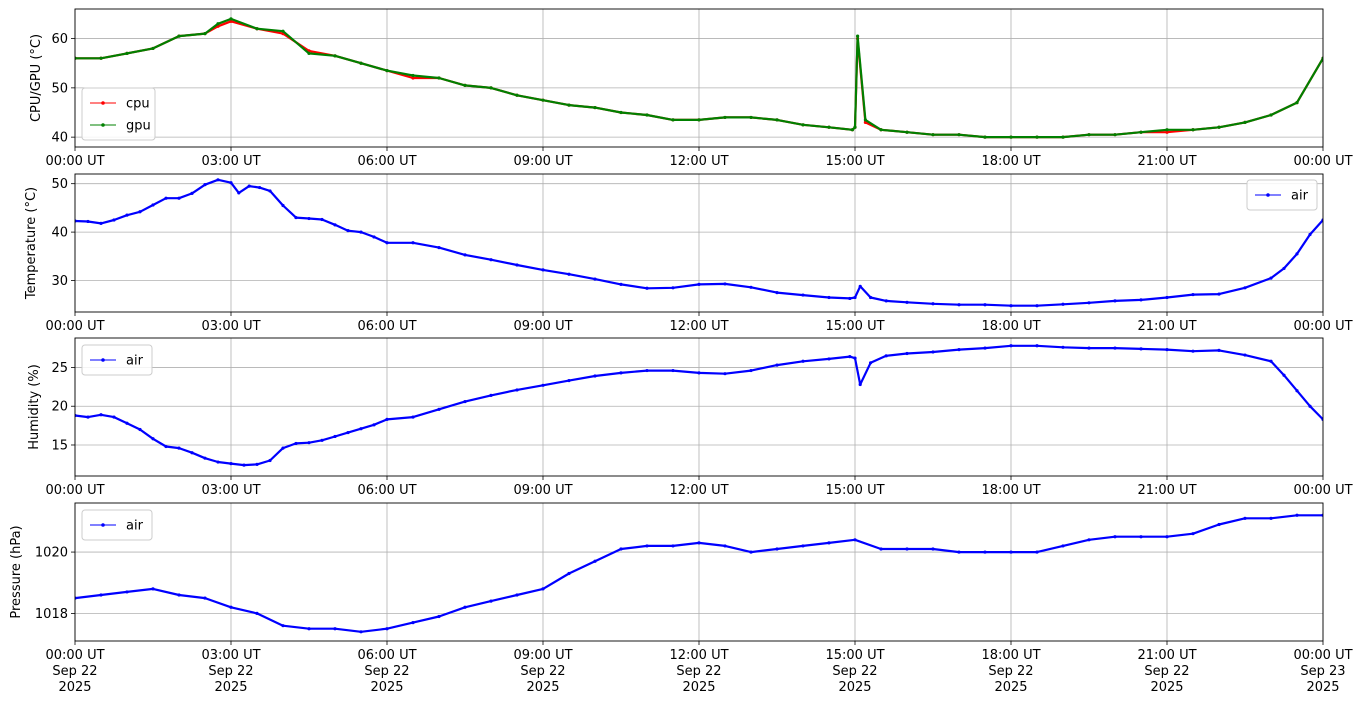 The height and width of the screenshot is (707, 1364). Describe the element at coordinates (135, 526) in the screenshot. I see `legend-label-air: air` at that location.